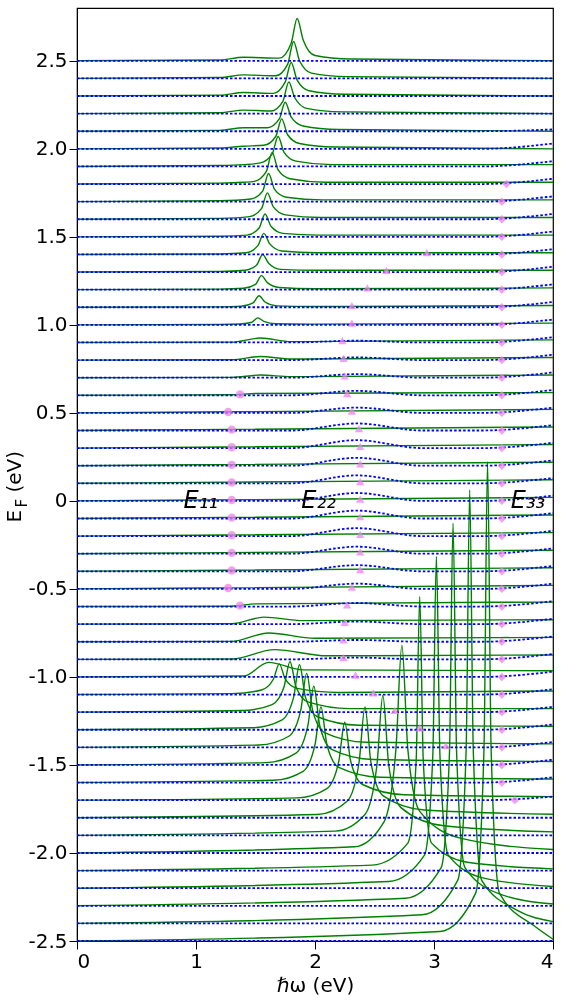  I want to click on x-tick-label: 1, so click(196, 960).